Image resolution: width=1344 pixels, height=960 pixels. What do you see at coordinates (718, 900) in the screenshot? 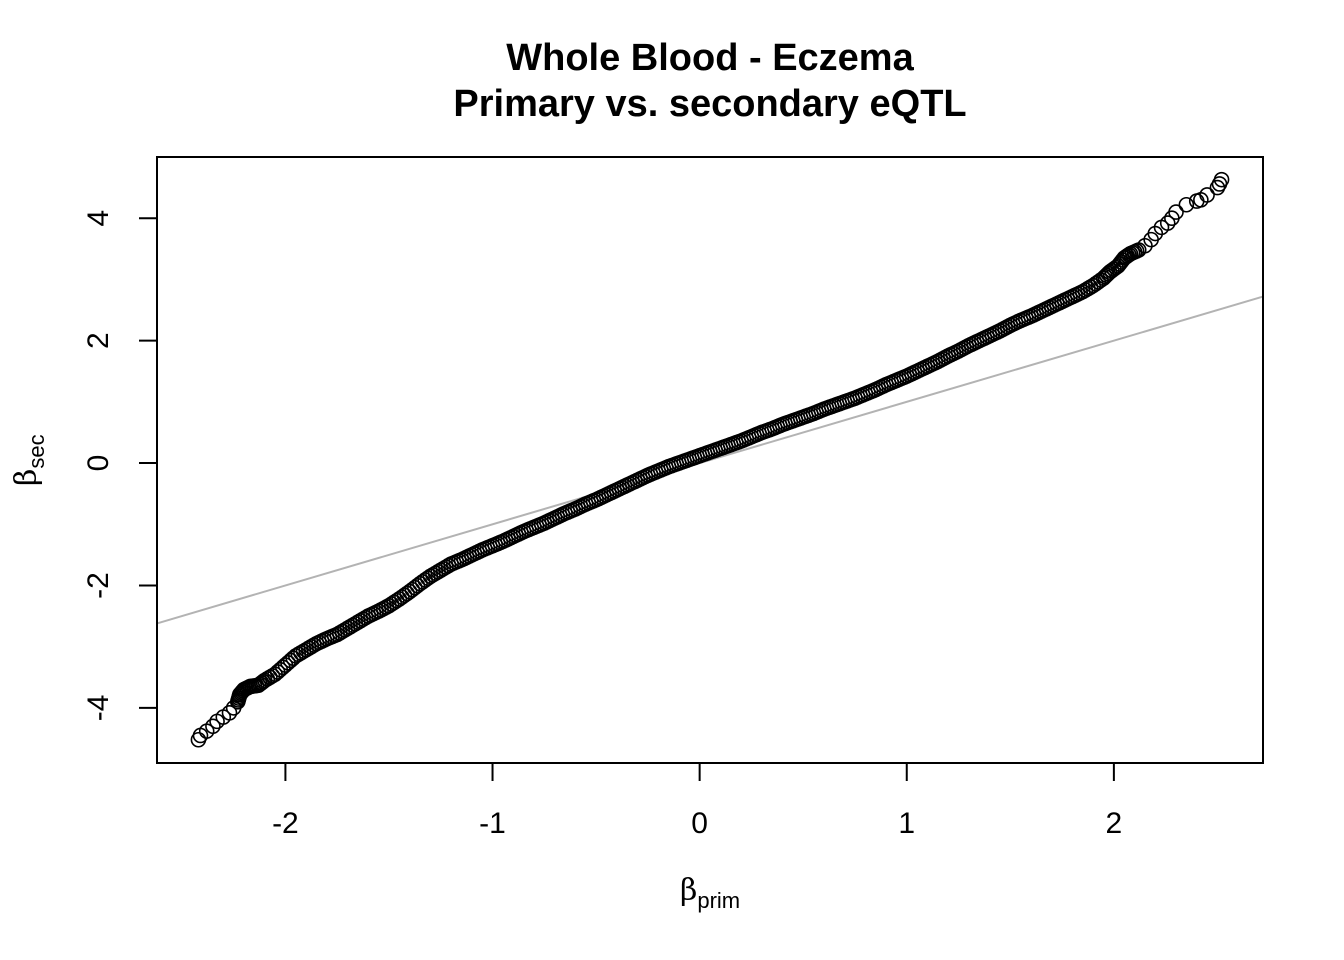
I see `x-axis-label-subscript: prim` at bounding box center [718, 900].